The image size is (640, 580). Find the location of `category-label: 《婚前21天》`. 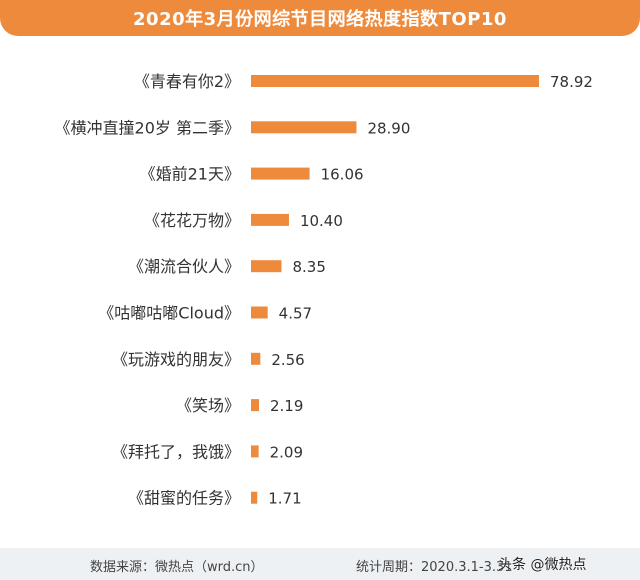

category-label: 《婚前21天》 is located at coordinates (190, 174).